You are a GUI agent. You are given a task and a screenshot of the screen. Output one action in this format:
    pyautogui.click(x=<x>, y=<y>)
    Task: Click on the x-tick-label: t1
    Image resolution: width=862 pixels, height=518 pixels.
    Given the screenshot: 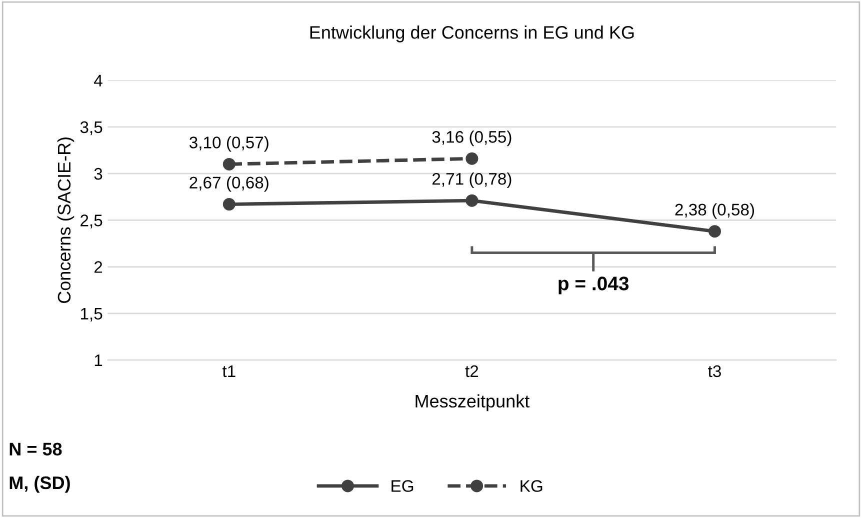 What is the action you would take?
    pyautogui.click(x=229, y=371)
    